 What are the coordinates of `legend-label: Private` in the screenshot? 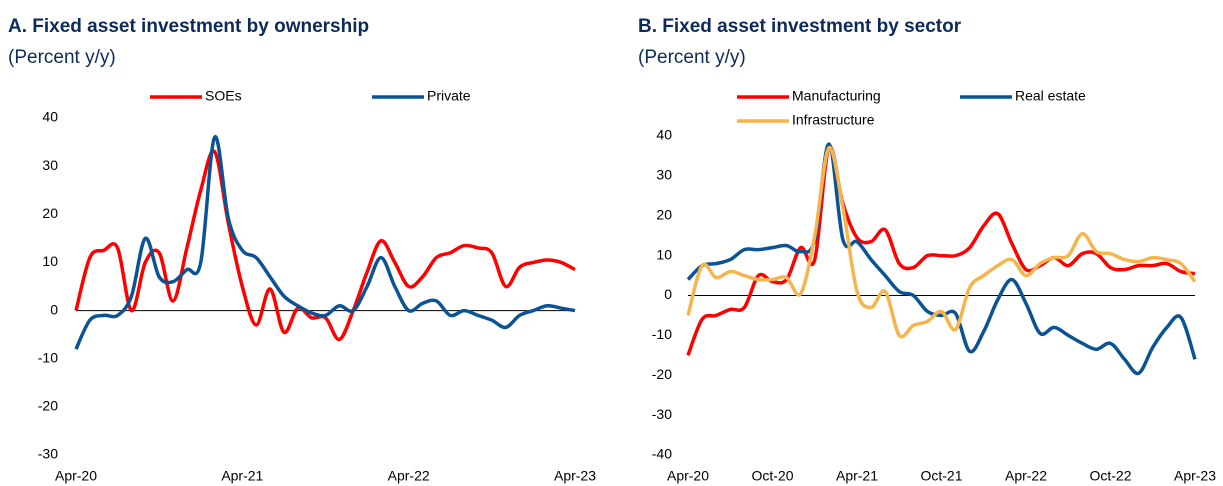 It's located at (449, 96).